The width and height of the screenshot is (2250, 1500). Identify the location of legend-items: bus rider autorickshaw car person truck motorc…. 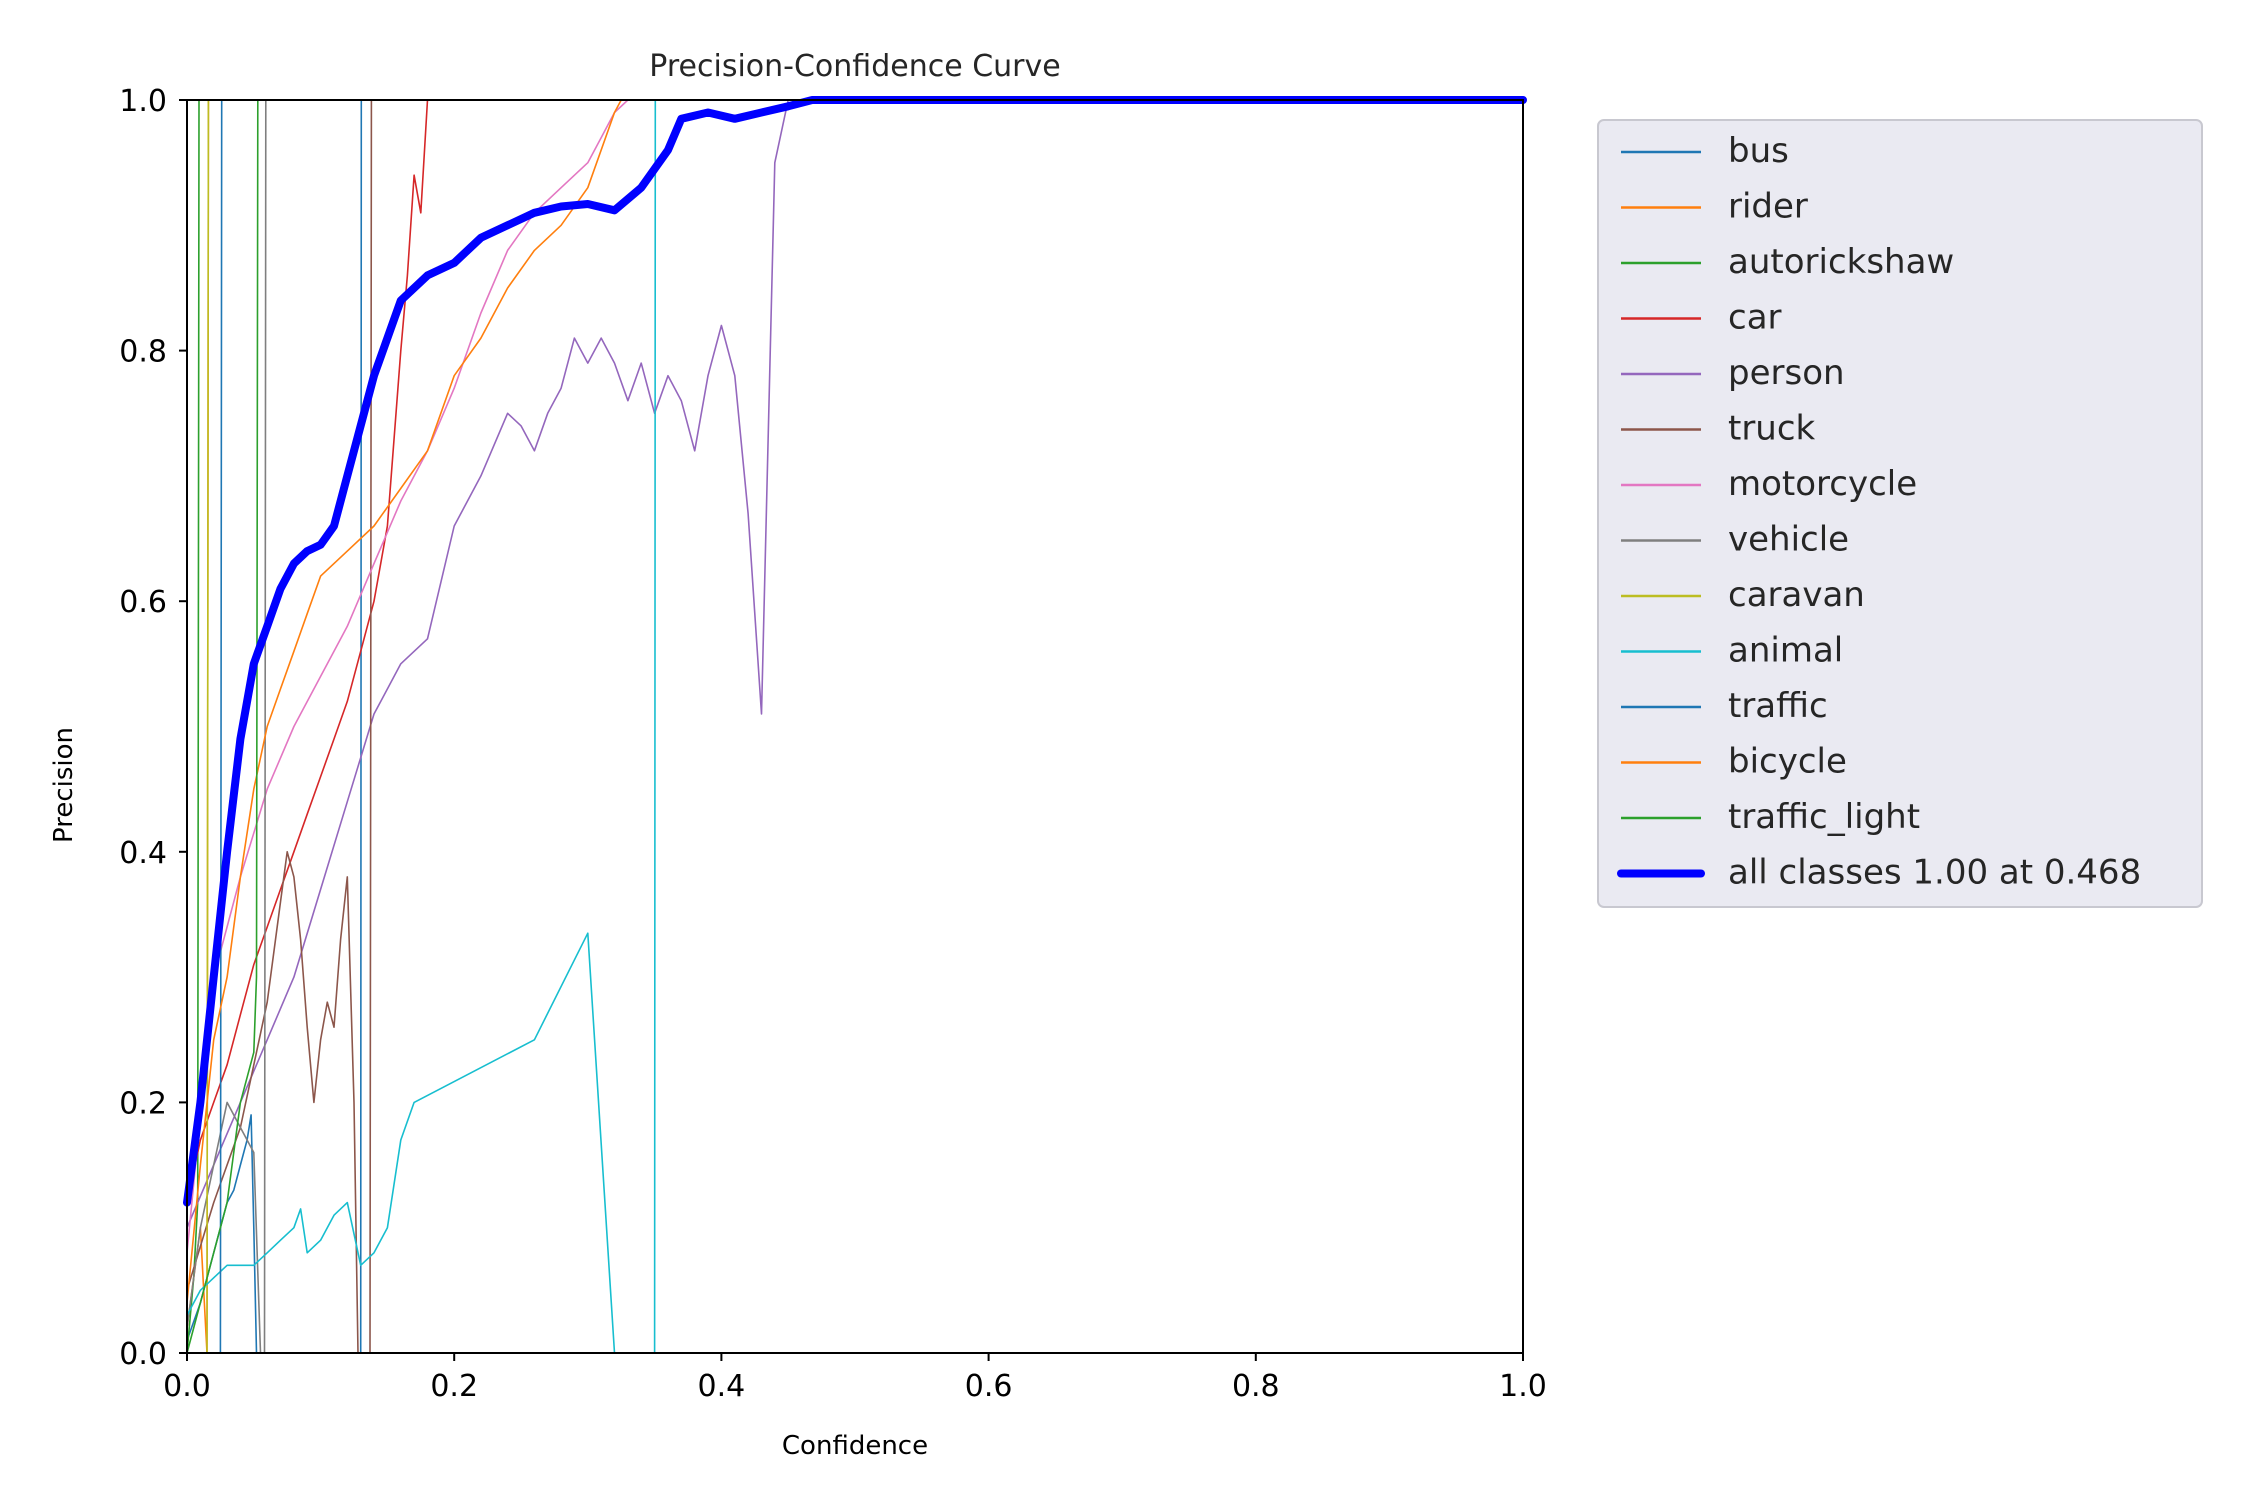
(1879, 512).